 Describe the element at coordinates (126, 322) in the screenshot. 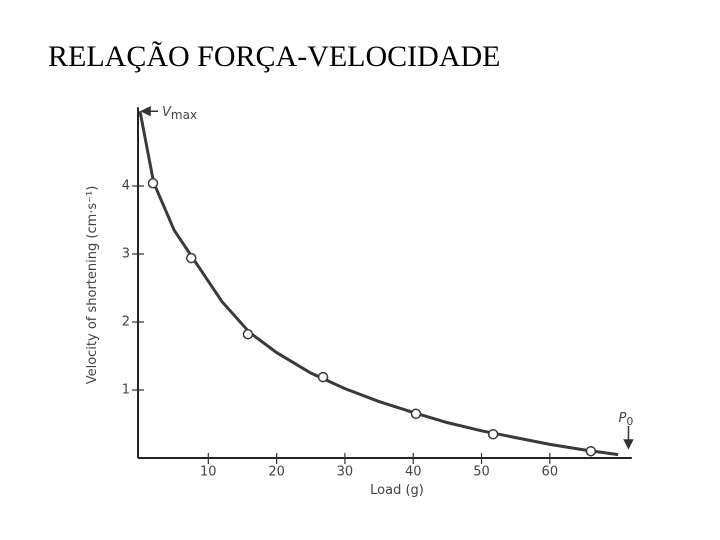

I see `y-tick-label: 2` at that location.